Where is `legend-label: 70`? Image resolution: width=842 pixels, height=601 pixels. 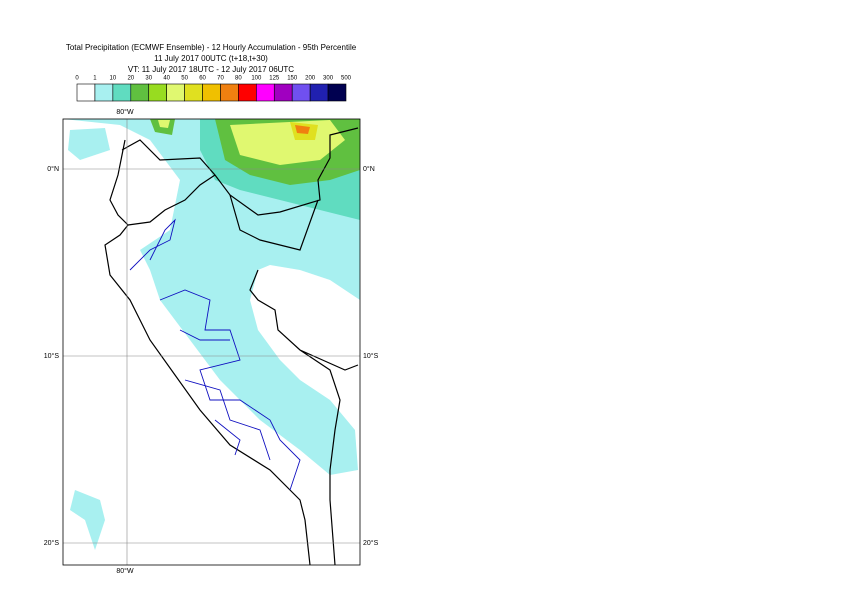 legend-label: 70 is located at coordinates (220, 79).